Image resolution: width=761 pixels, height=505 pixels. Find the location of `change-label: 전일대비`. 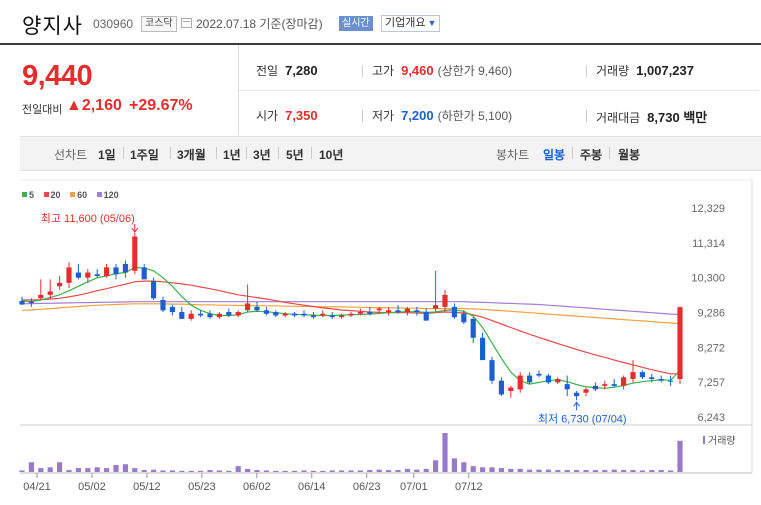

change-label: 전일대비 is located at coordinates (42, 110).